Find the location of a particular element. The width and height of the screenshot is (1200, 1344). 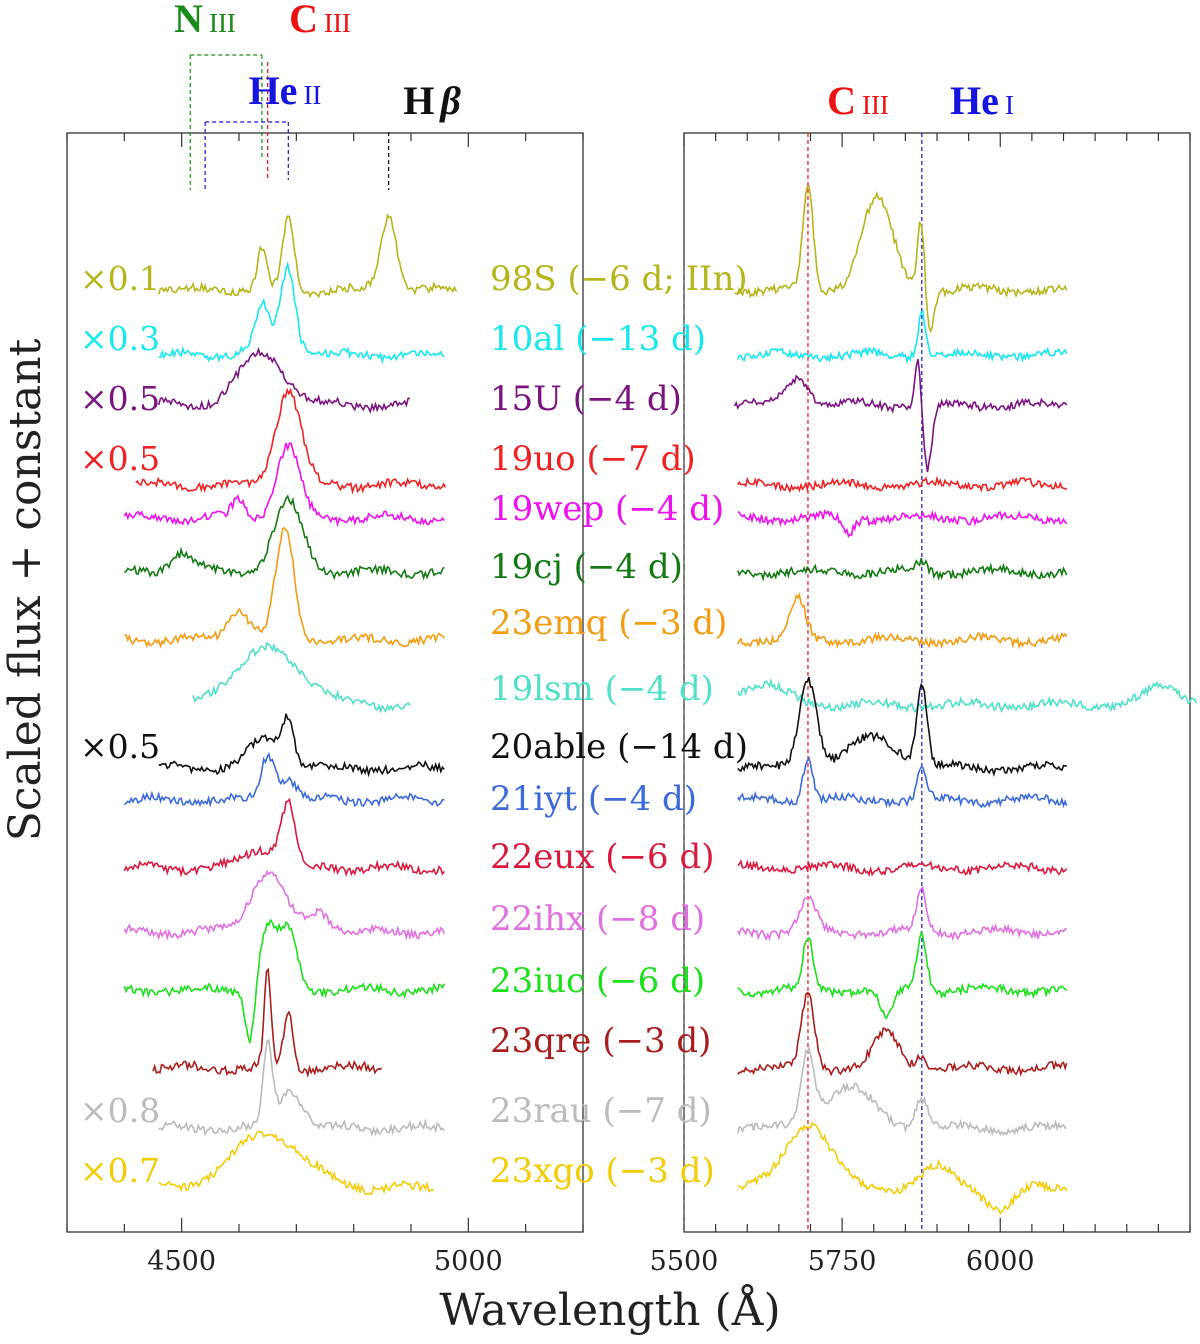

y-axis-label: Scaled flux + constant is located at coordinates (25, 589).